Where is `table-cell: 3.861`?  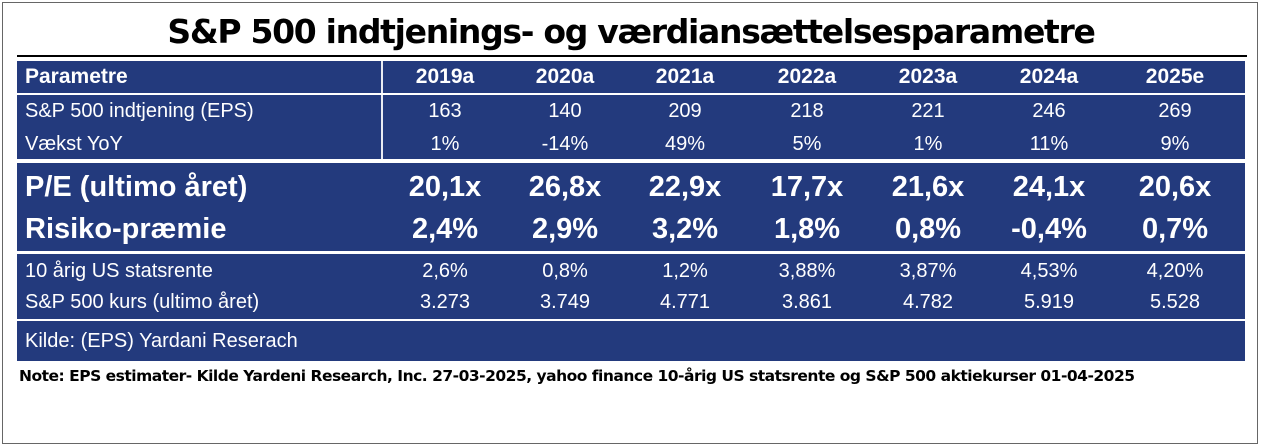
table-cell: 3.861 is located at coordinates (807, 301).